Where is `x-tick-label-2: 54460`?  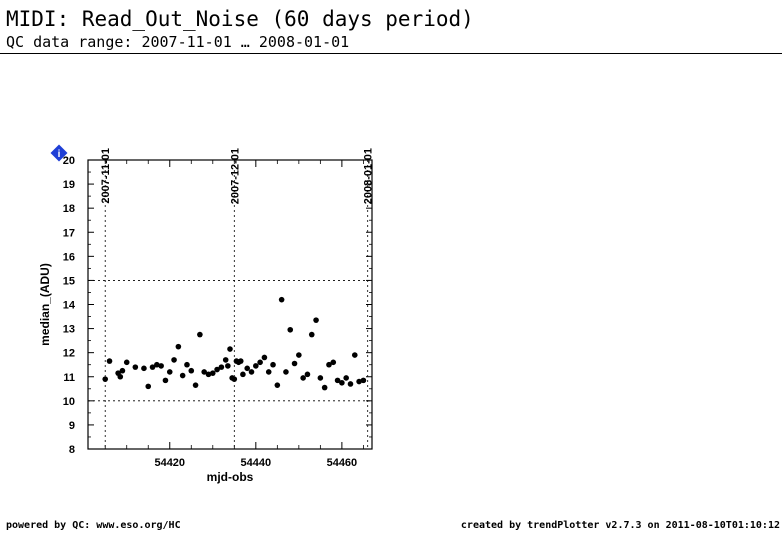 x-tick-label-2: 54460 is located at coordinates (342, 463).